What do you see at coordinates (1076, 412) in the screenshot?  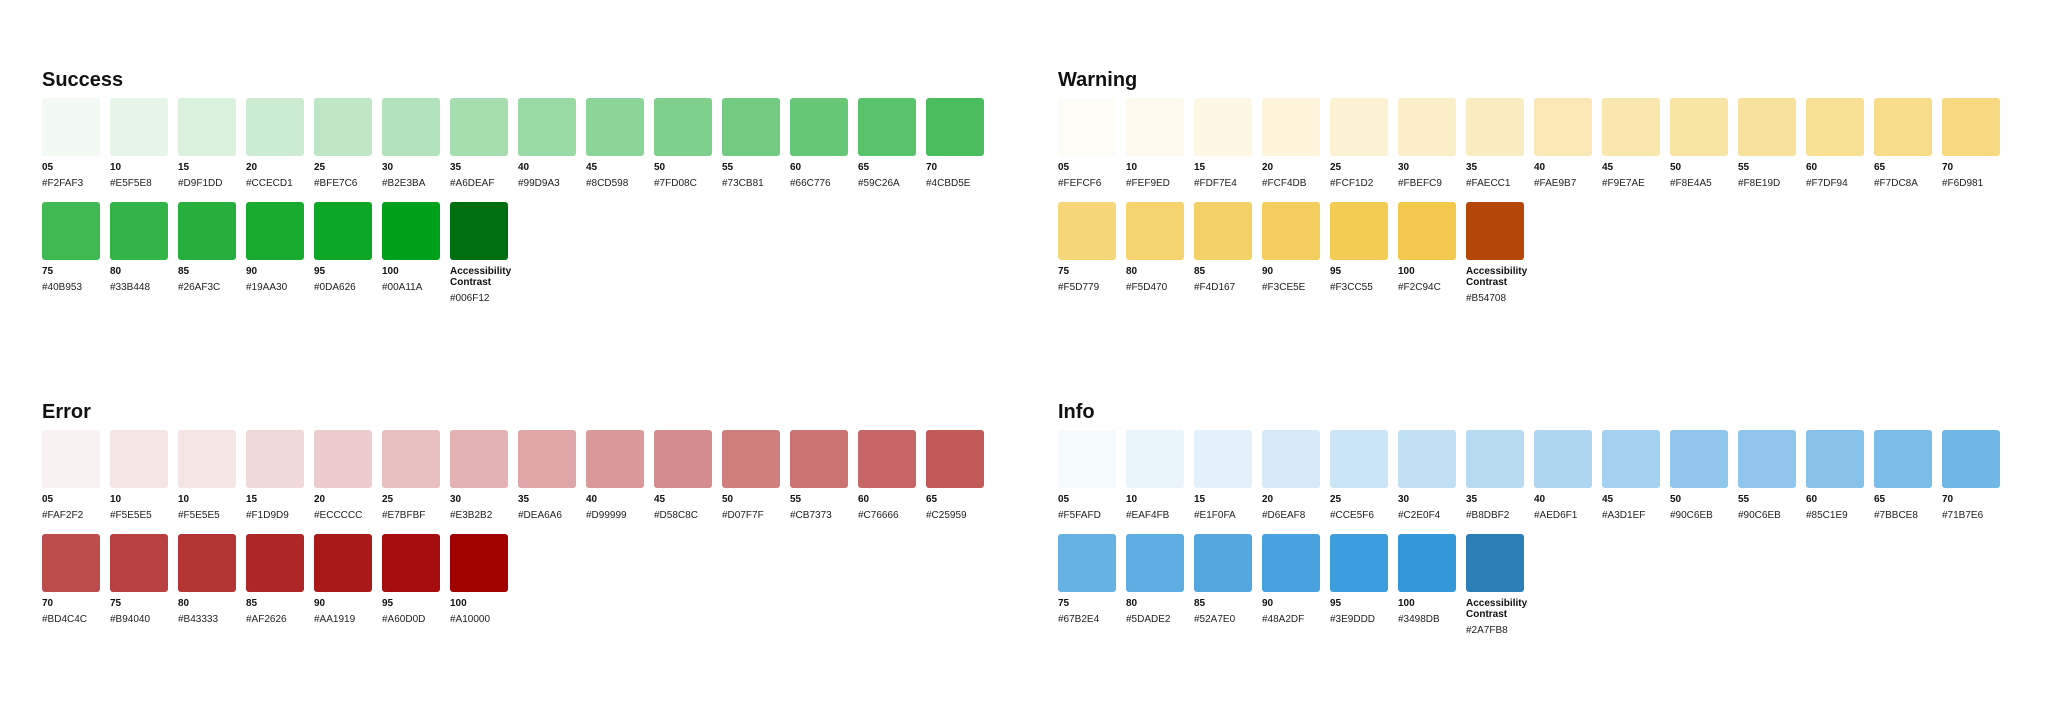 I see `palette-title: Info` at bounding box center [1076, 412].